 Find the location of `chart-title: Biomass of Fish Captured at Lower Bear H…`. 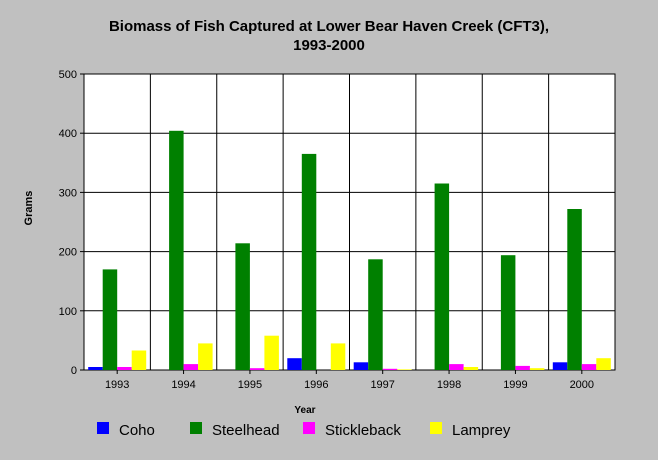

chart-title: Biomass of Fish Captured at Lower Bear H… is located at coordinates (329, 36).